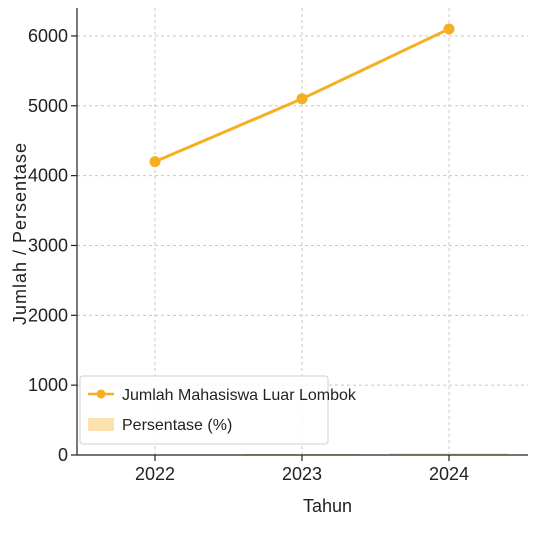 This screenshot has height=542, width=542. Describe the element at coordinates (48, 315) in the screenshot. I see `y-tick-label: 2000` at that location.